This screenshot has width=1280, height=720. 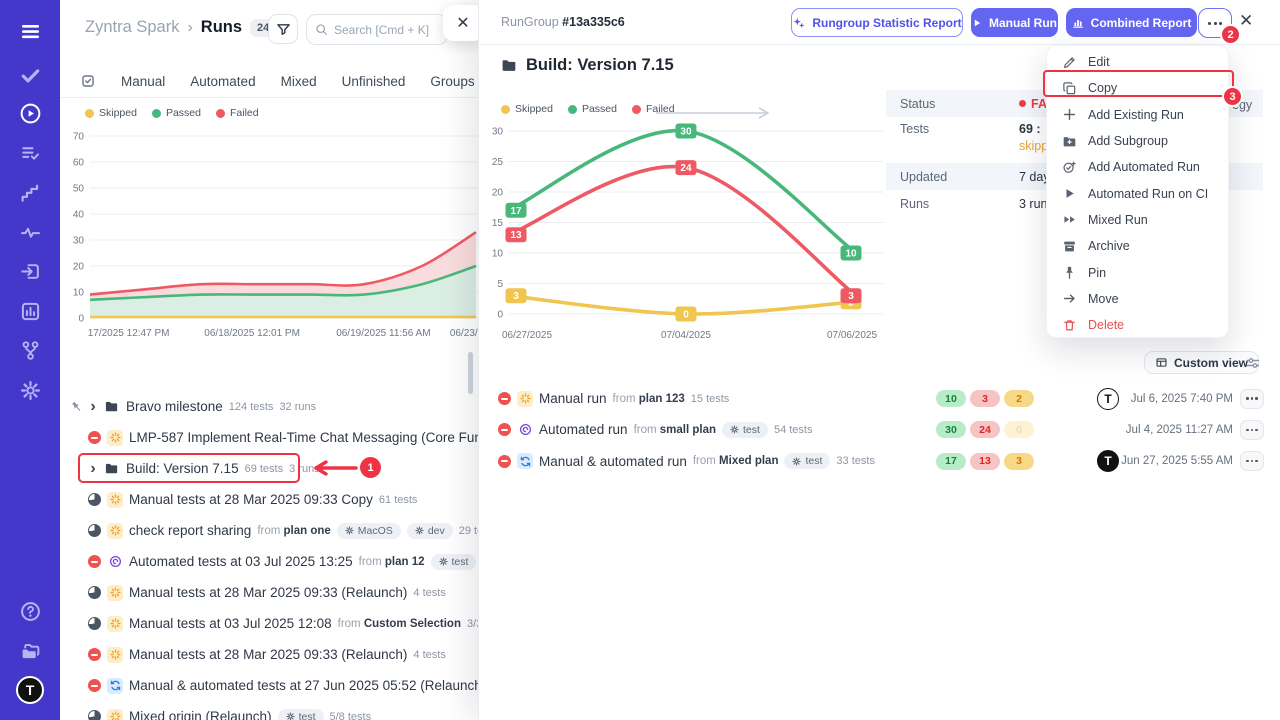 What do you see at coordinates (30, 75) in the screenshot?
I see `tests-check-icon` at bounding box center [30, 75].